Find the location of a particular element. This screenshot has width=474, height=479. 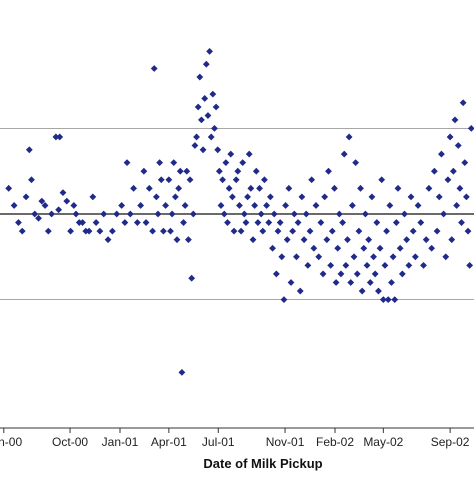

x-tick-label: Apr-01 is located at coordinates (169, 442).